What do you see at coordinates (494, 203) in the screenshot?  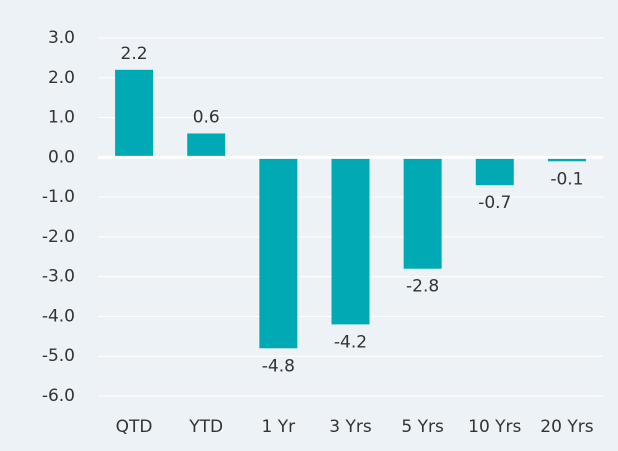 I see `data-label: -0.7` at bounding box center [494, 203].